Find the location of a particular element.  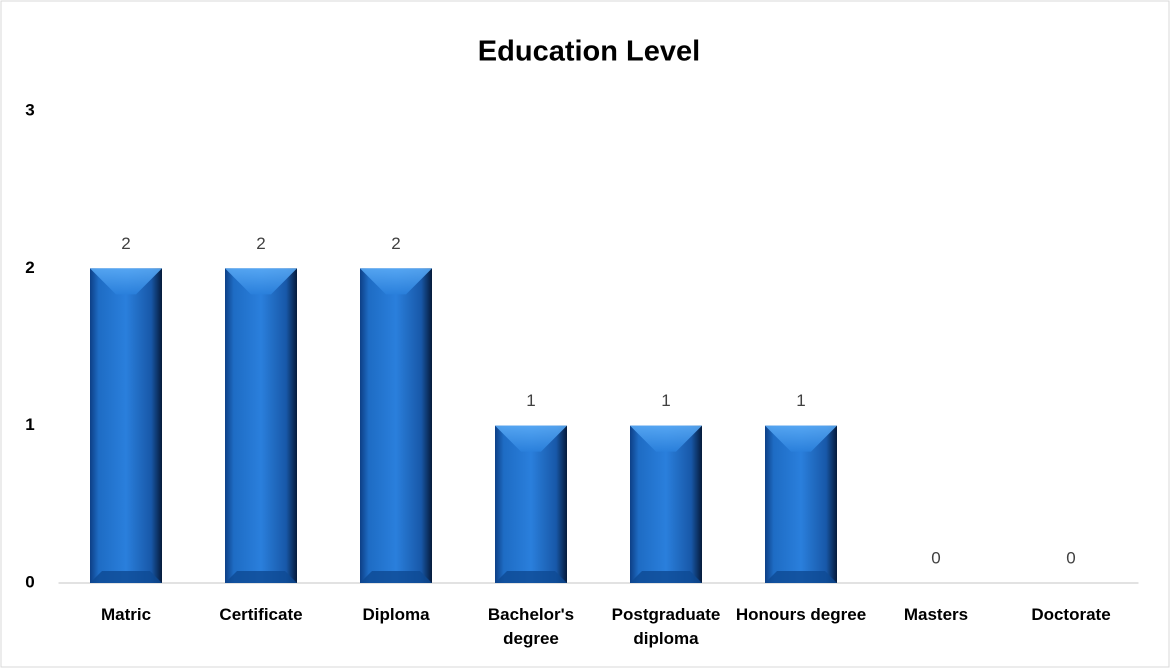

x-tick-label: Certificate is located at coordinates (261, 614).